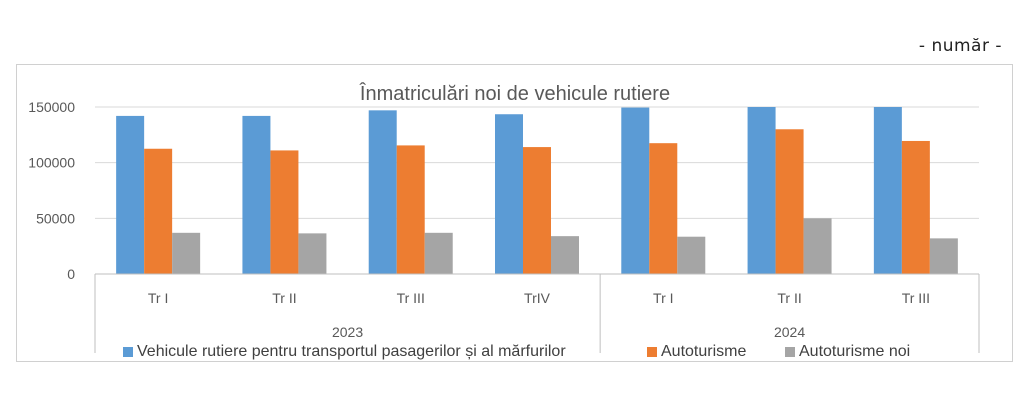 This screenshot has width=1024, height=404. What do you see at coordinates (960, 46) in the screenshot?
I see `unit-label: - număr -` at bounding box center [960, 46].